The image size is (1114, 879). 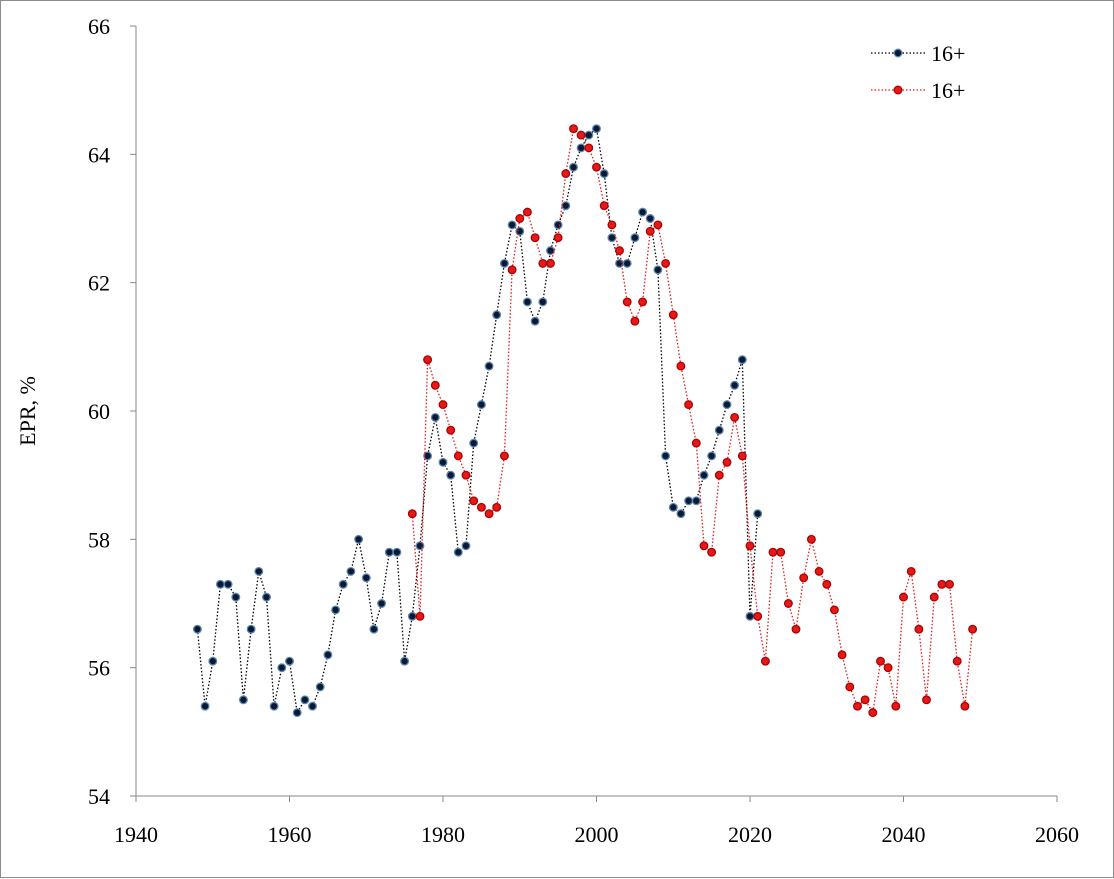 What do you see at coordinates (99, 283) in the screenshot?
I see `y-tick-label: 62` at bounding box center [99, 283].